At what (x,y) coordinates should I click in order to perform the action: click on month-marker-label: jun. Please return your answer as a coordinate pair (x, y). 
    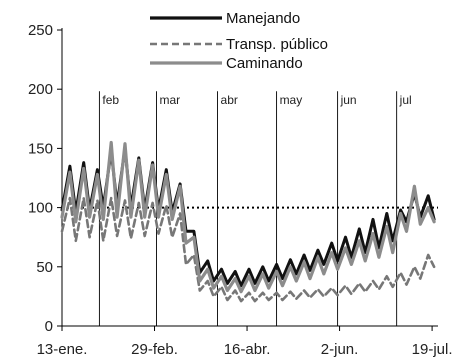
    Looking at the image, I should click on (348, 100).